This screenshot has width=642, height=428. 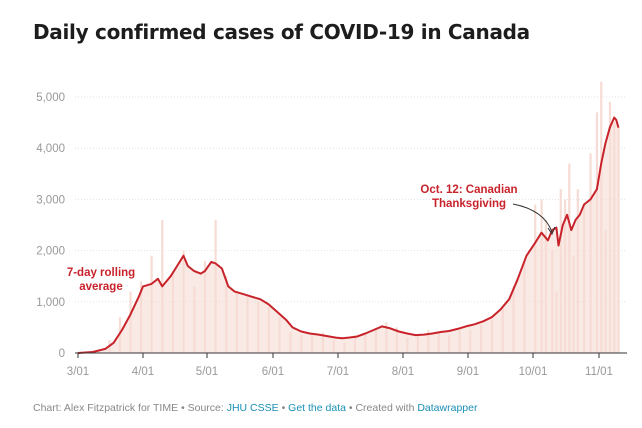 I want to click on x-axis: 3/01 4/01 5/01 6/01 7/01 8/01 9/01 10/01 11/01, so click(x=347, y=365).